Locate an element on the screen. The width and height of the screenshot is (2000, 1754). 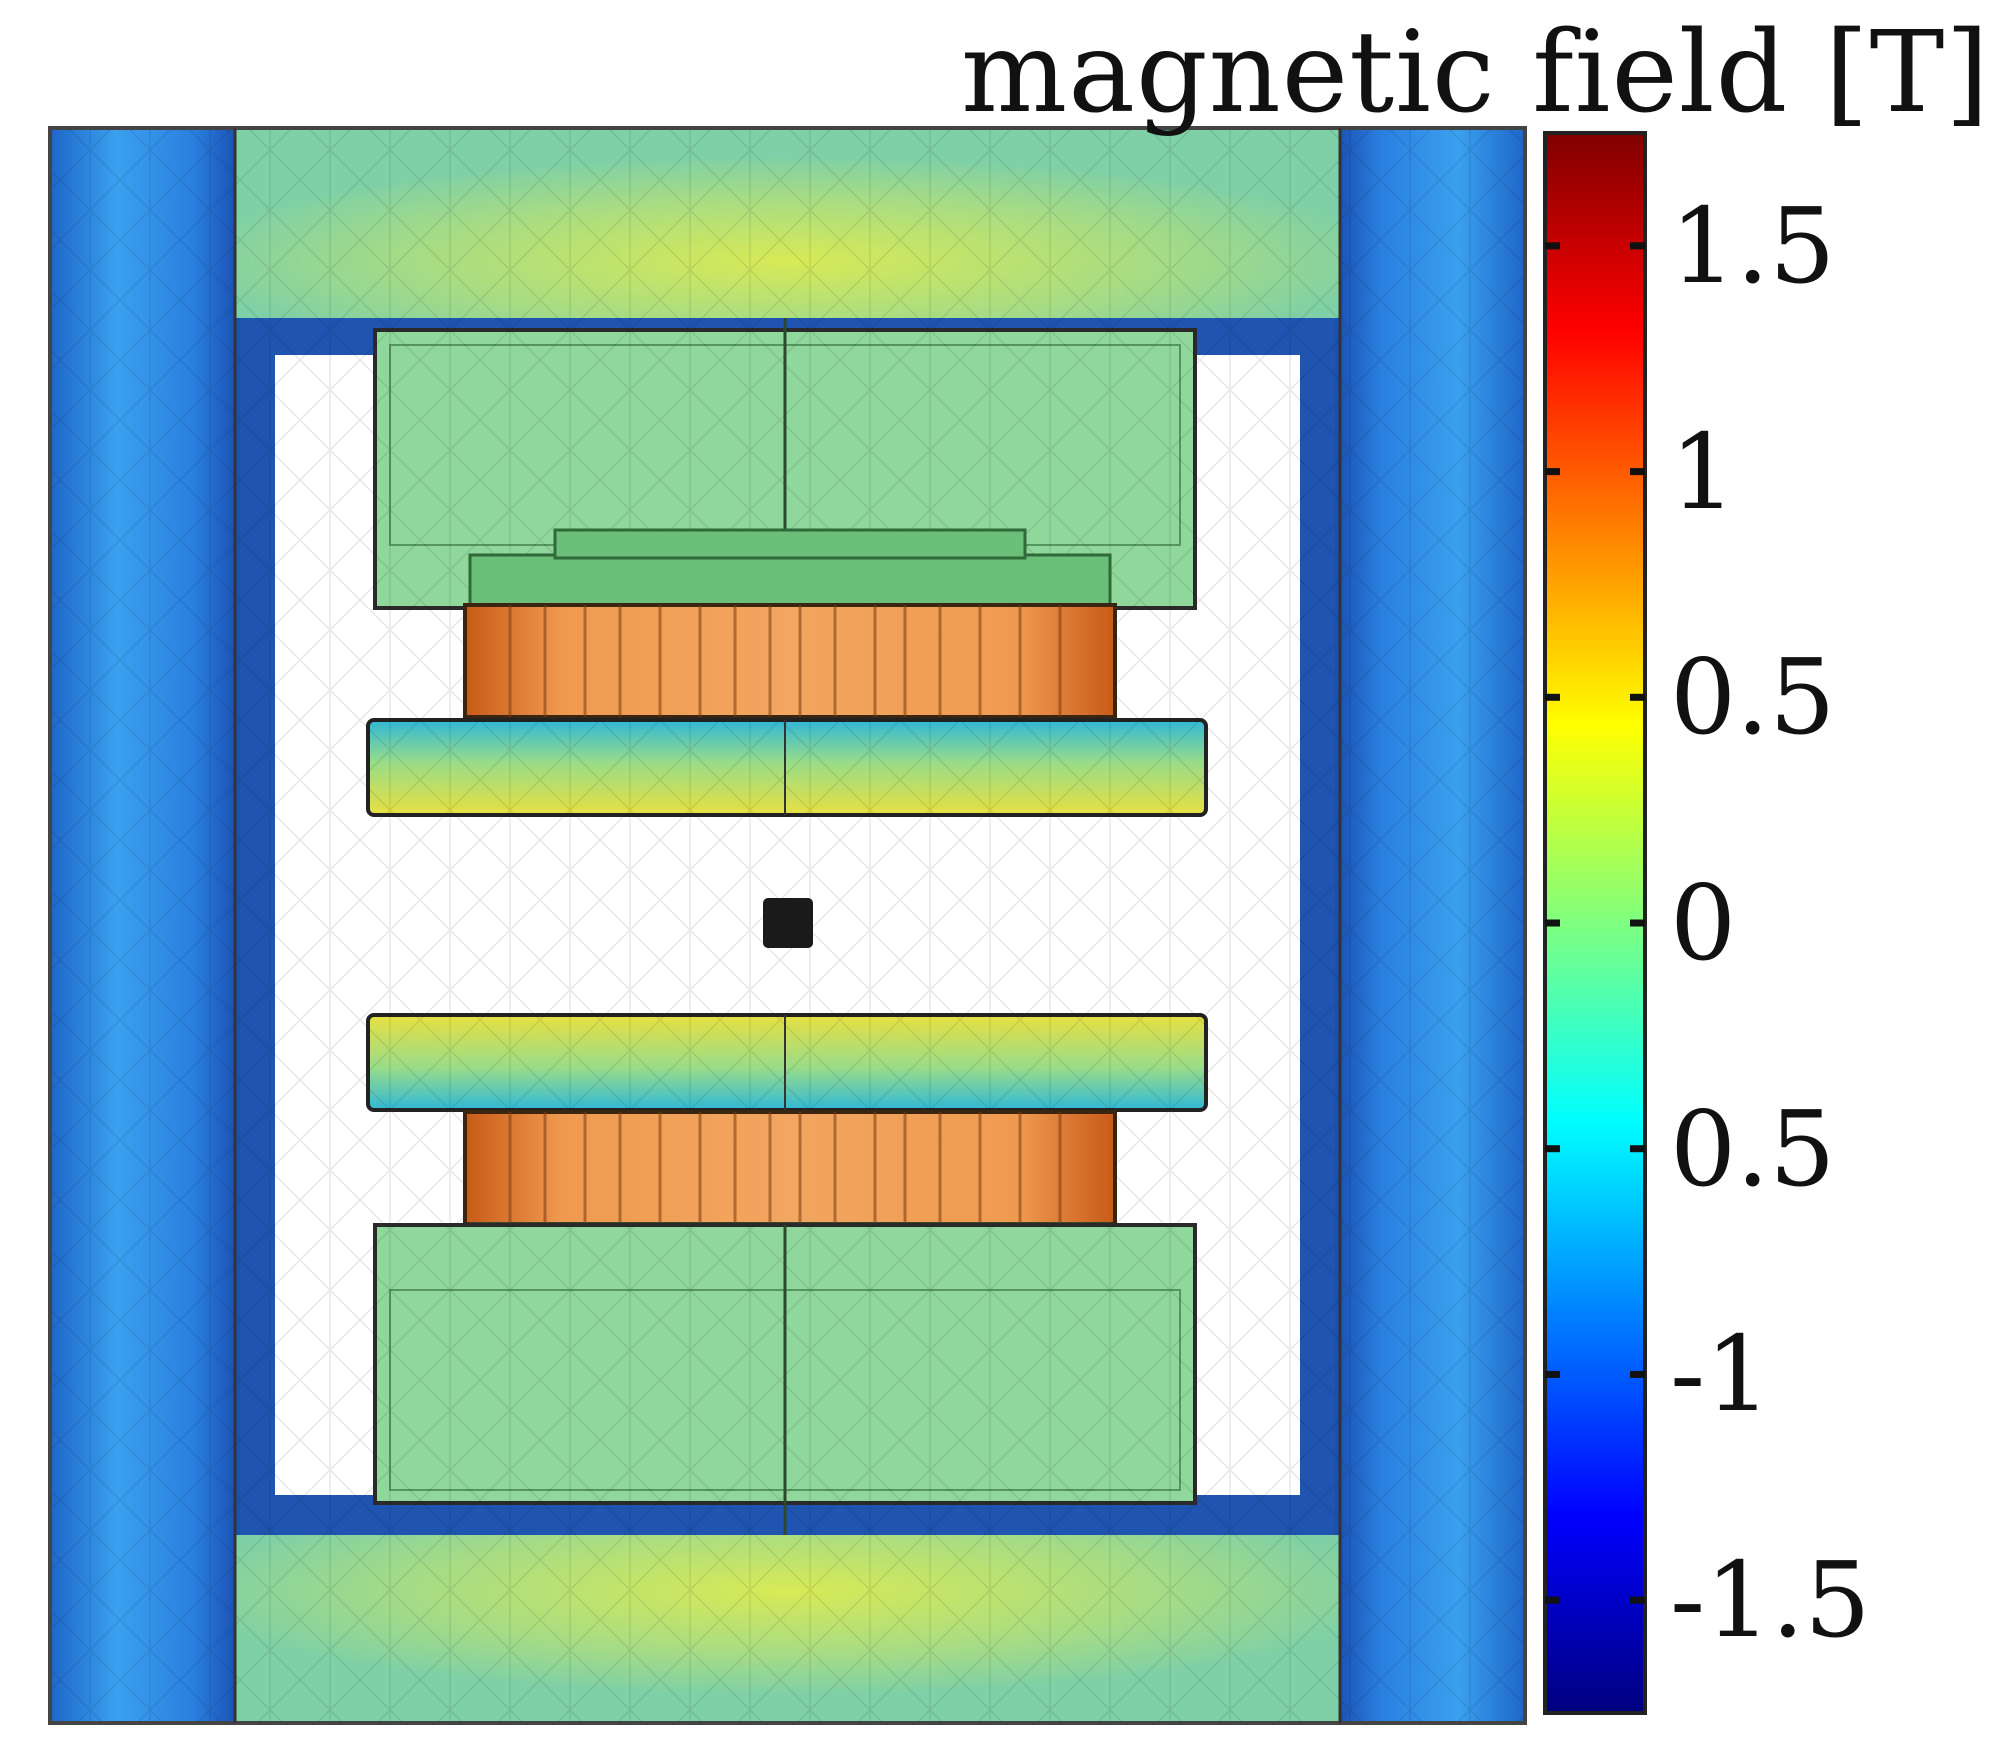
lower-yoke is located at coordinates (785, 1379).